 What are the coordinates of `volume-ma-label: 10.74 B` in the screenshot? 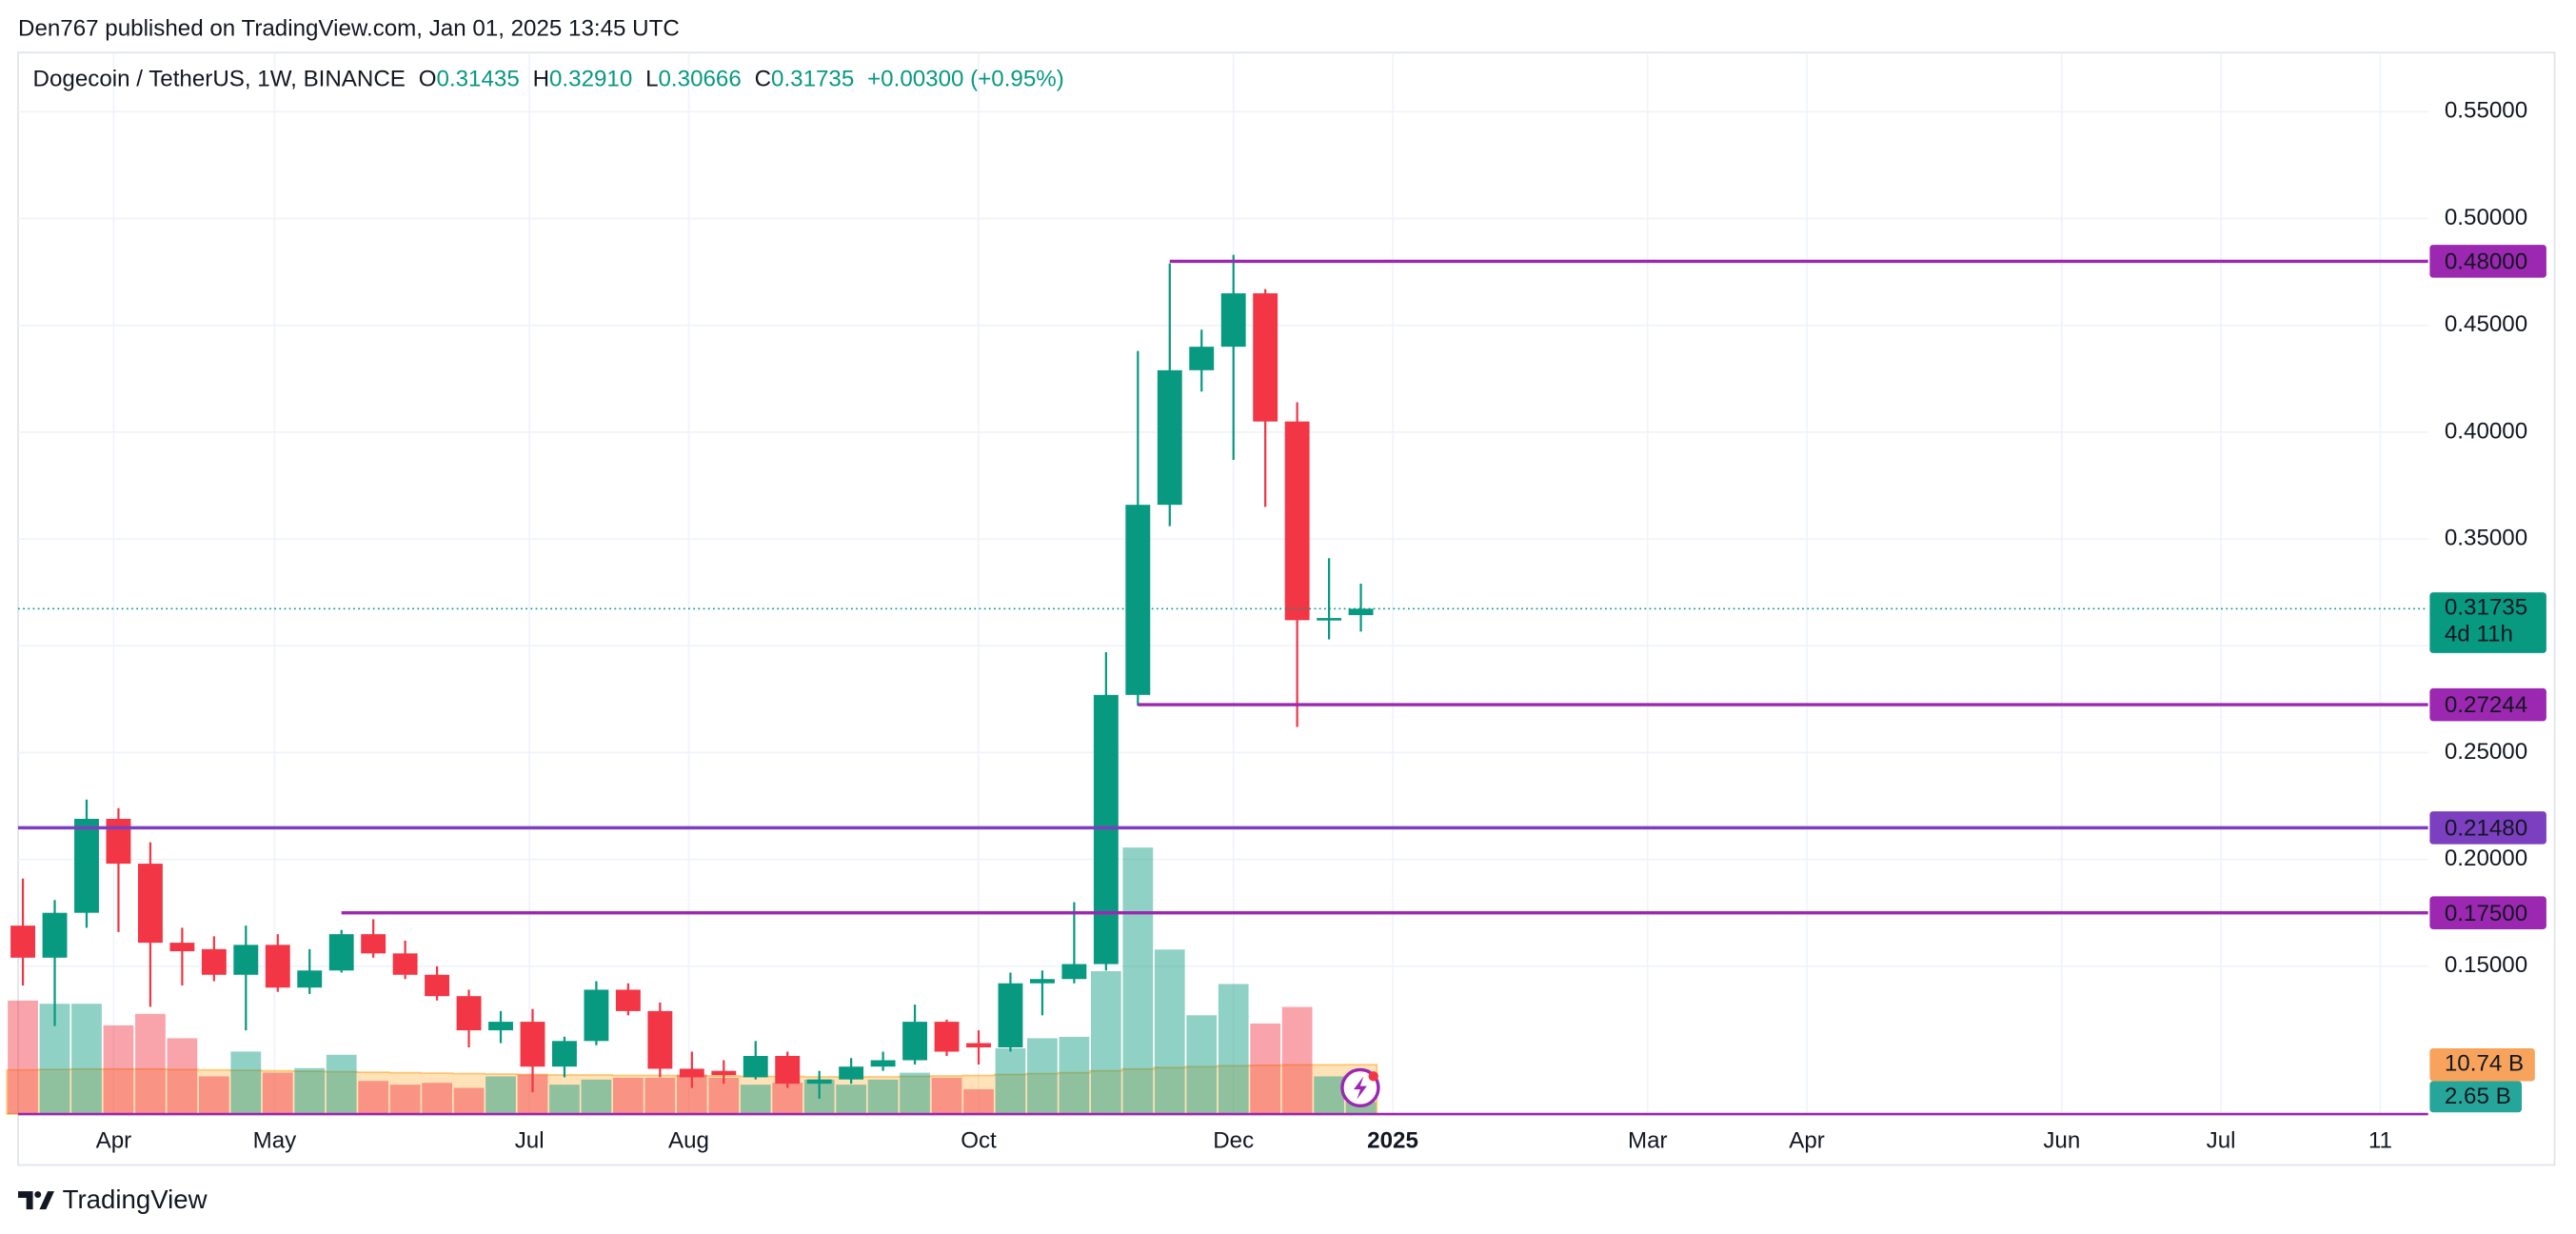 It's located at (2484, 1064).